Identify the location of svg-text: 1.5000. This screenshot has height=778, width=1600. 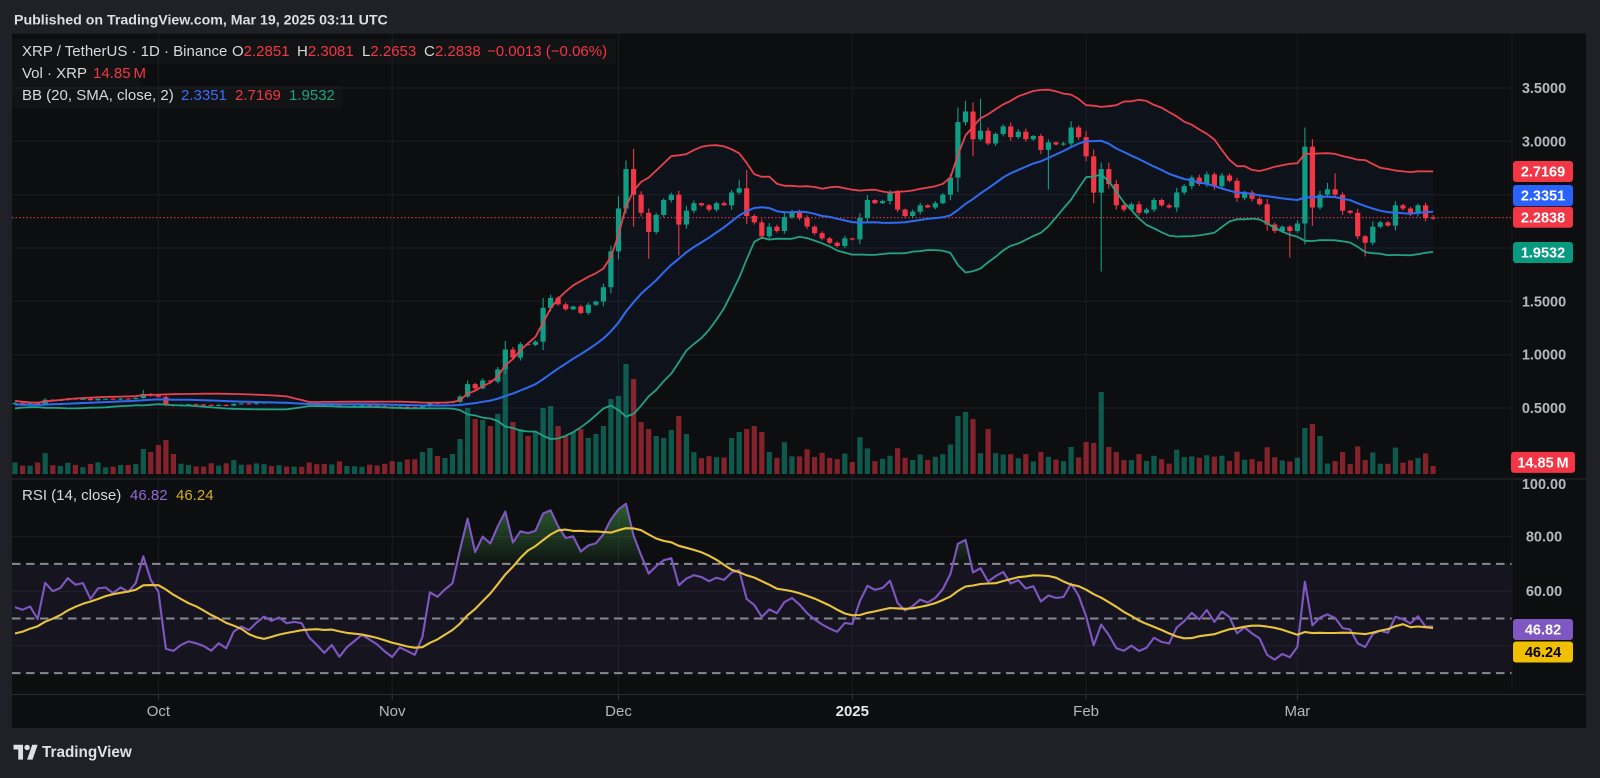
(1544, 302).